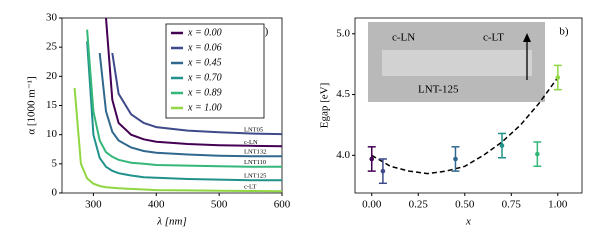  Describe the element at coordinates (52, 105) in the screenshot. I see `y-tick-label: 15` at that location.